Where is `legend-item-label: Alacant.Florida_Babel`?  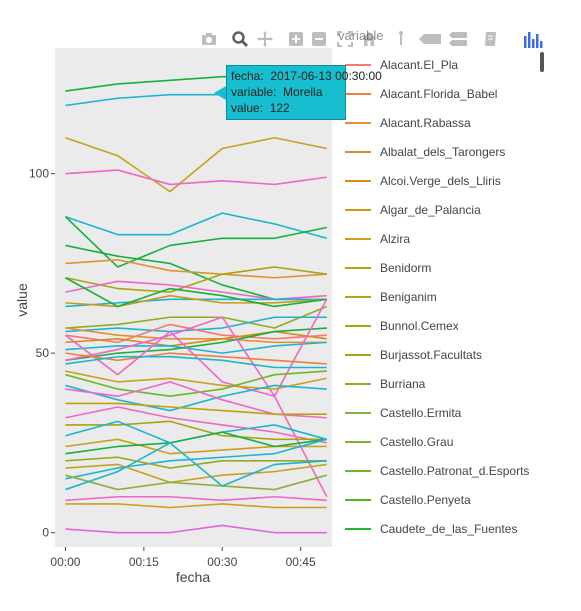 legend-item-label: Alacant.Florida_Babel is located at coordinates (438, 94).